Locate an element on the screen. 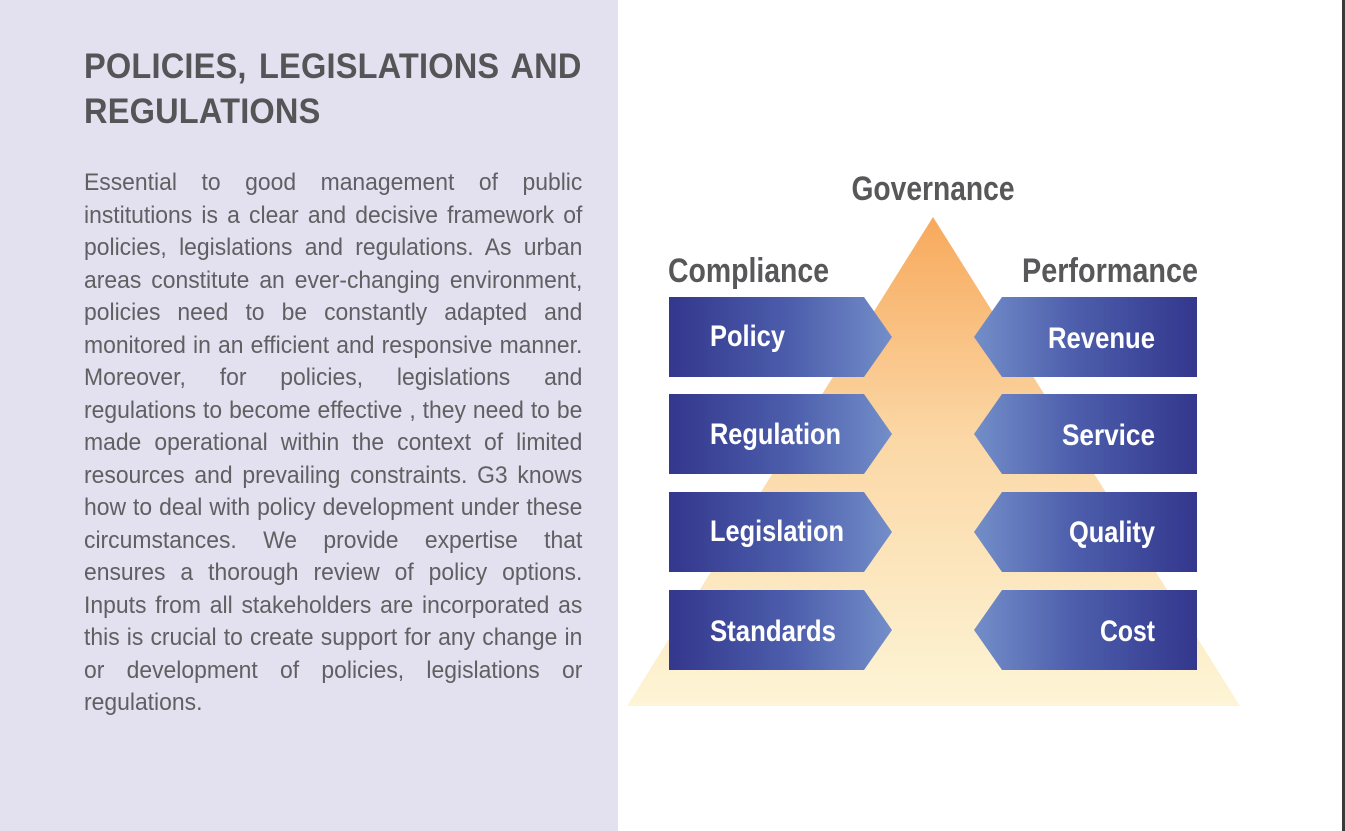  governance-label: Governance is located at coordinates (933, 189).